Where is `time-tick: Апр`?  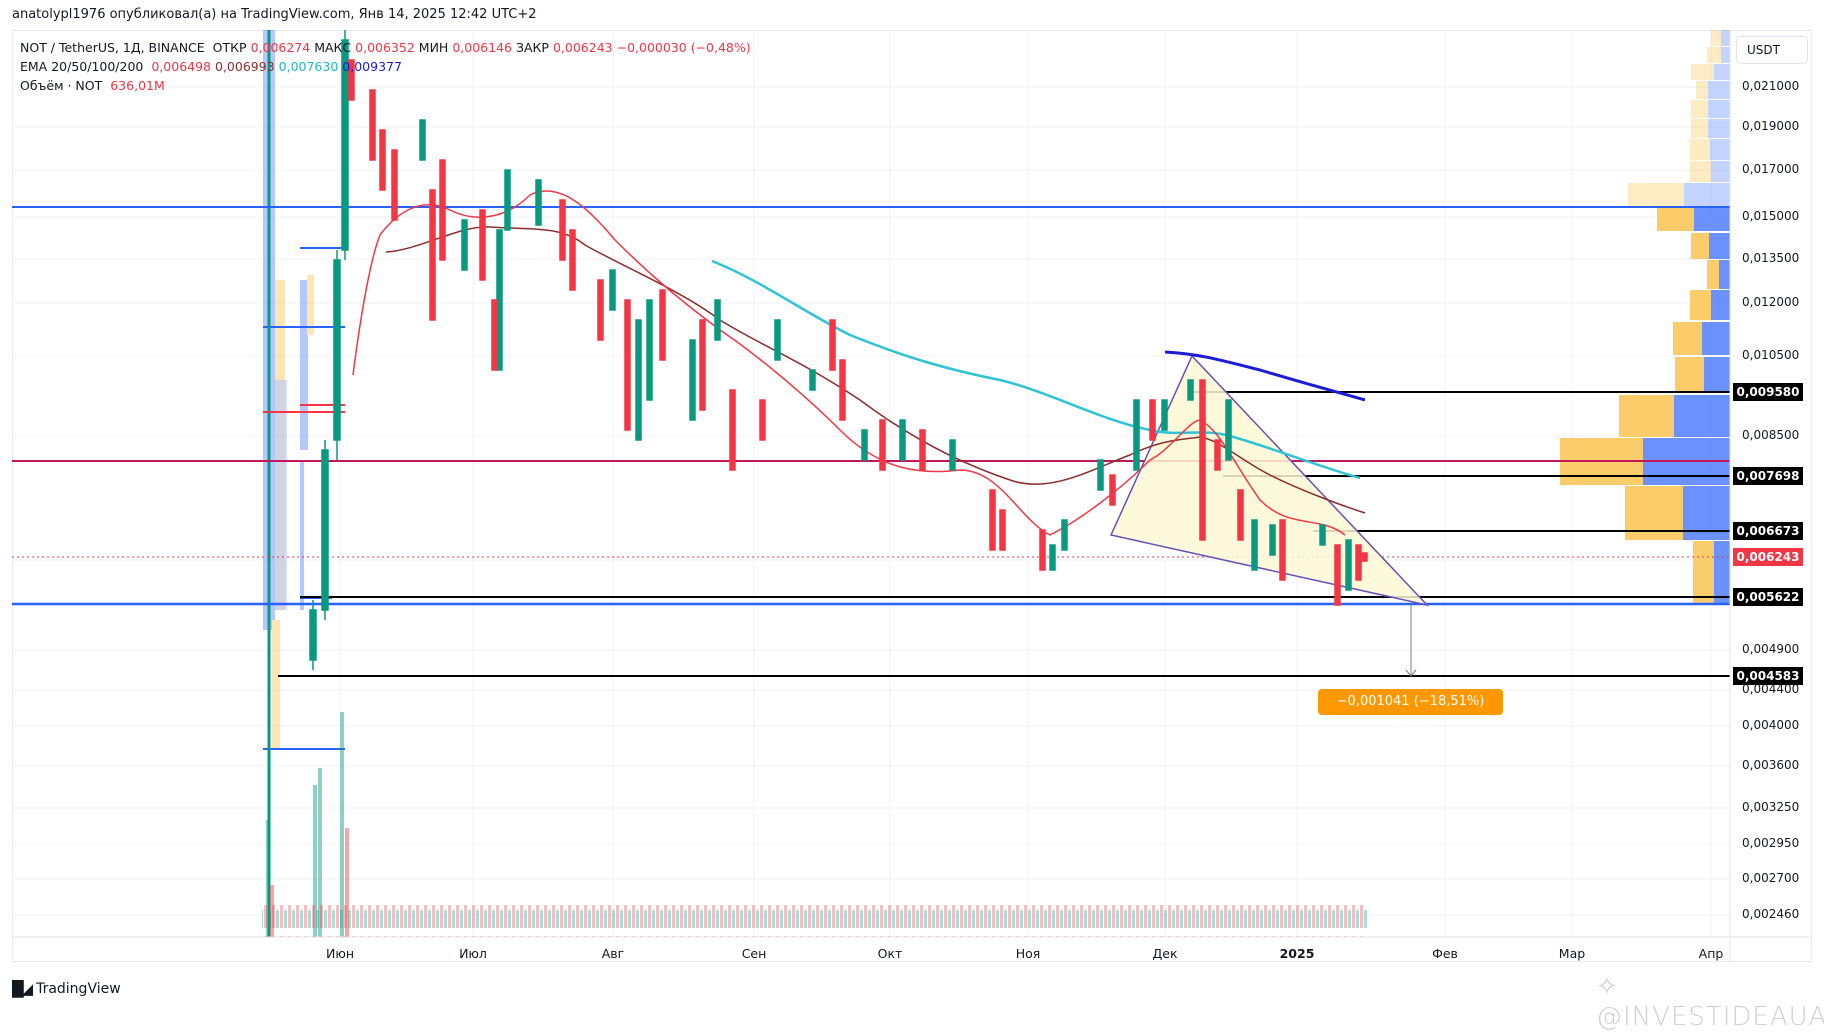 time-tick: Апр is located at coordinates (1711, 953).